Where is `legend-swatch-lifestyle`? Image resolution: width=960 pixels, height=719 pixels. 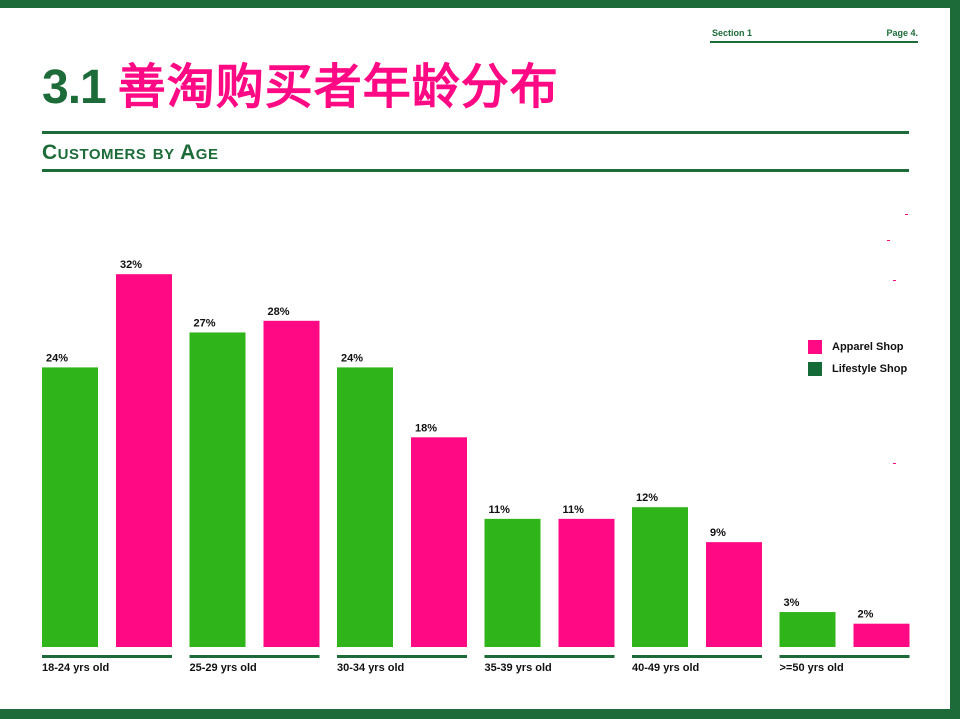 legend-swatch-lifestyle is located at coordinates (815, 369).